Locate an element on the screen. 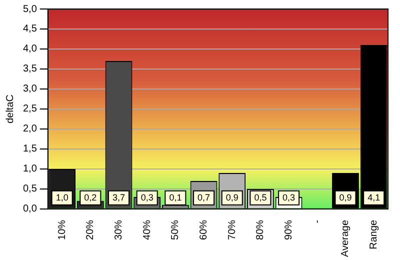 Image resolution: width=400 pixels, height=260 pixels. x-tick-label: 40% is located at coordinates (147, 230).